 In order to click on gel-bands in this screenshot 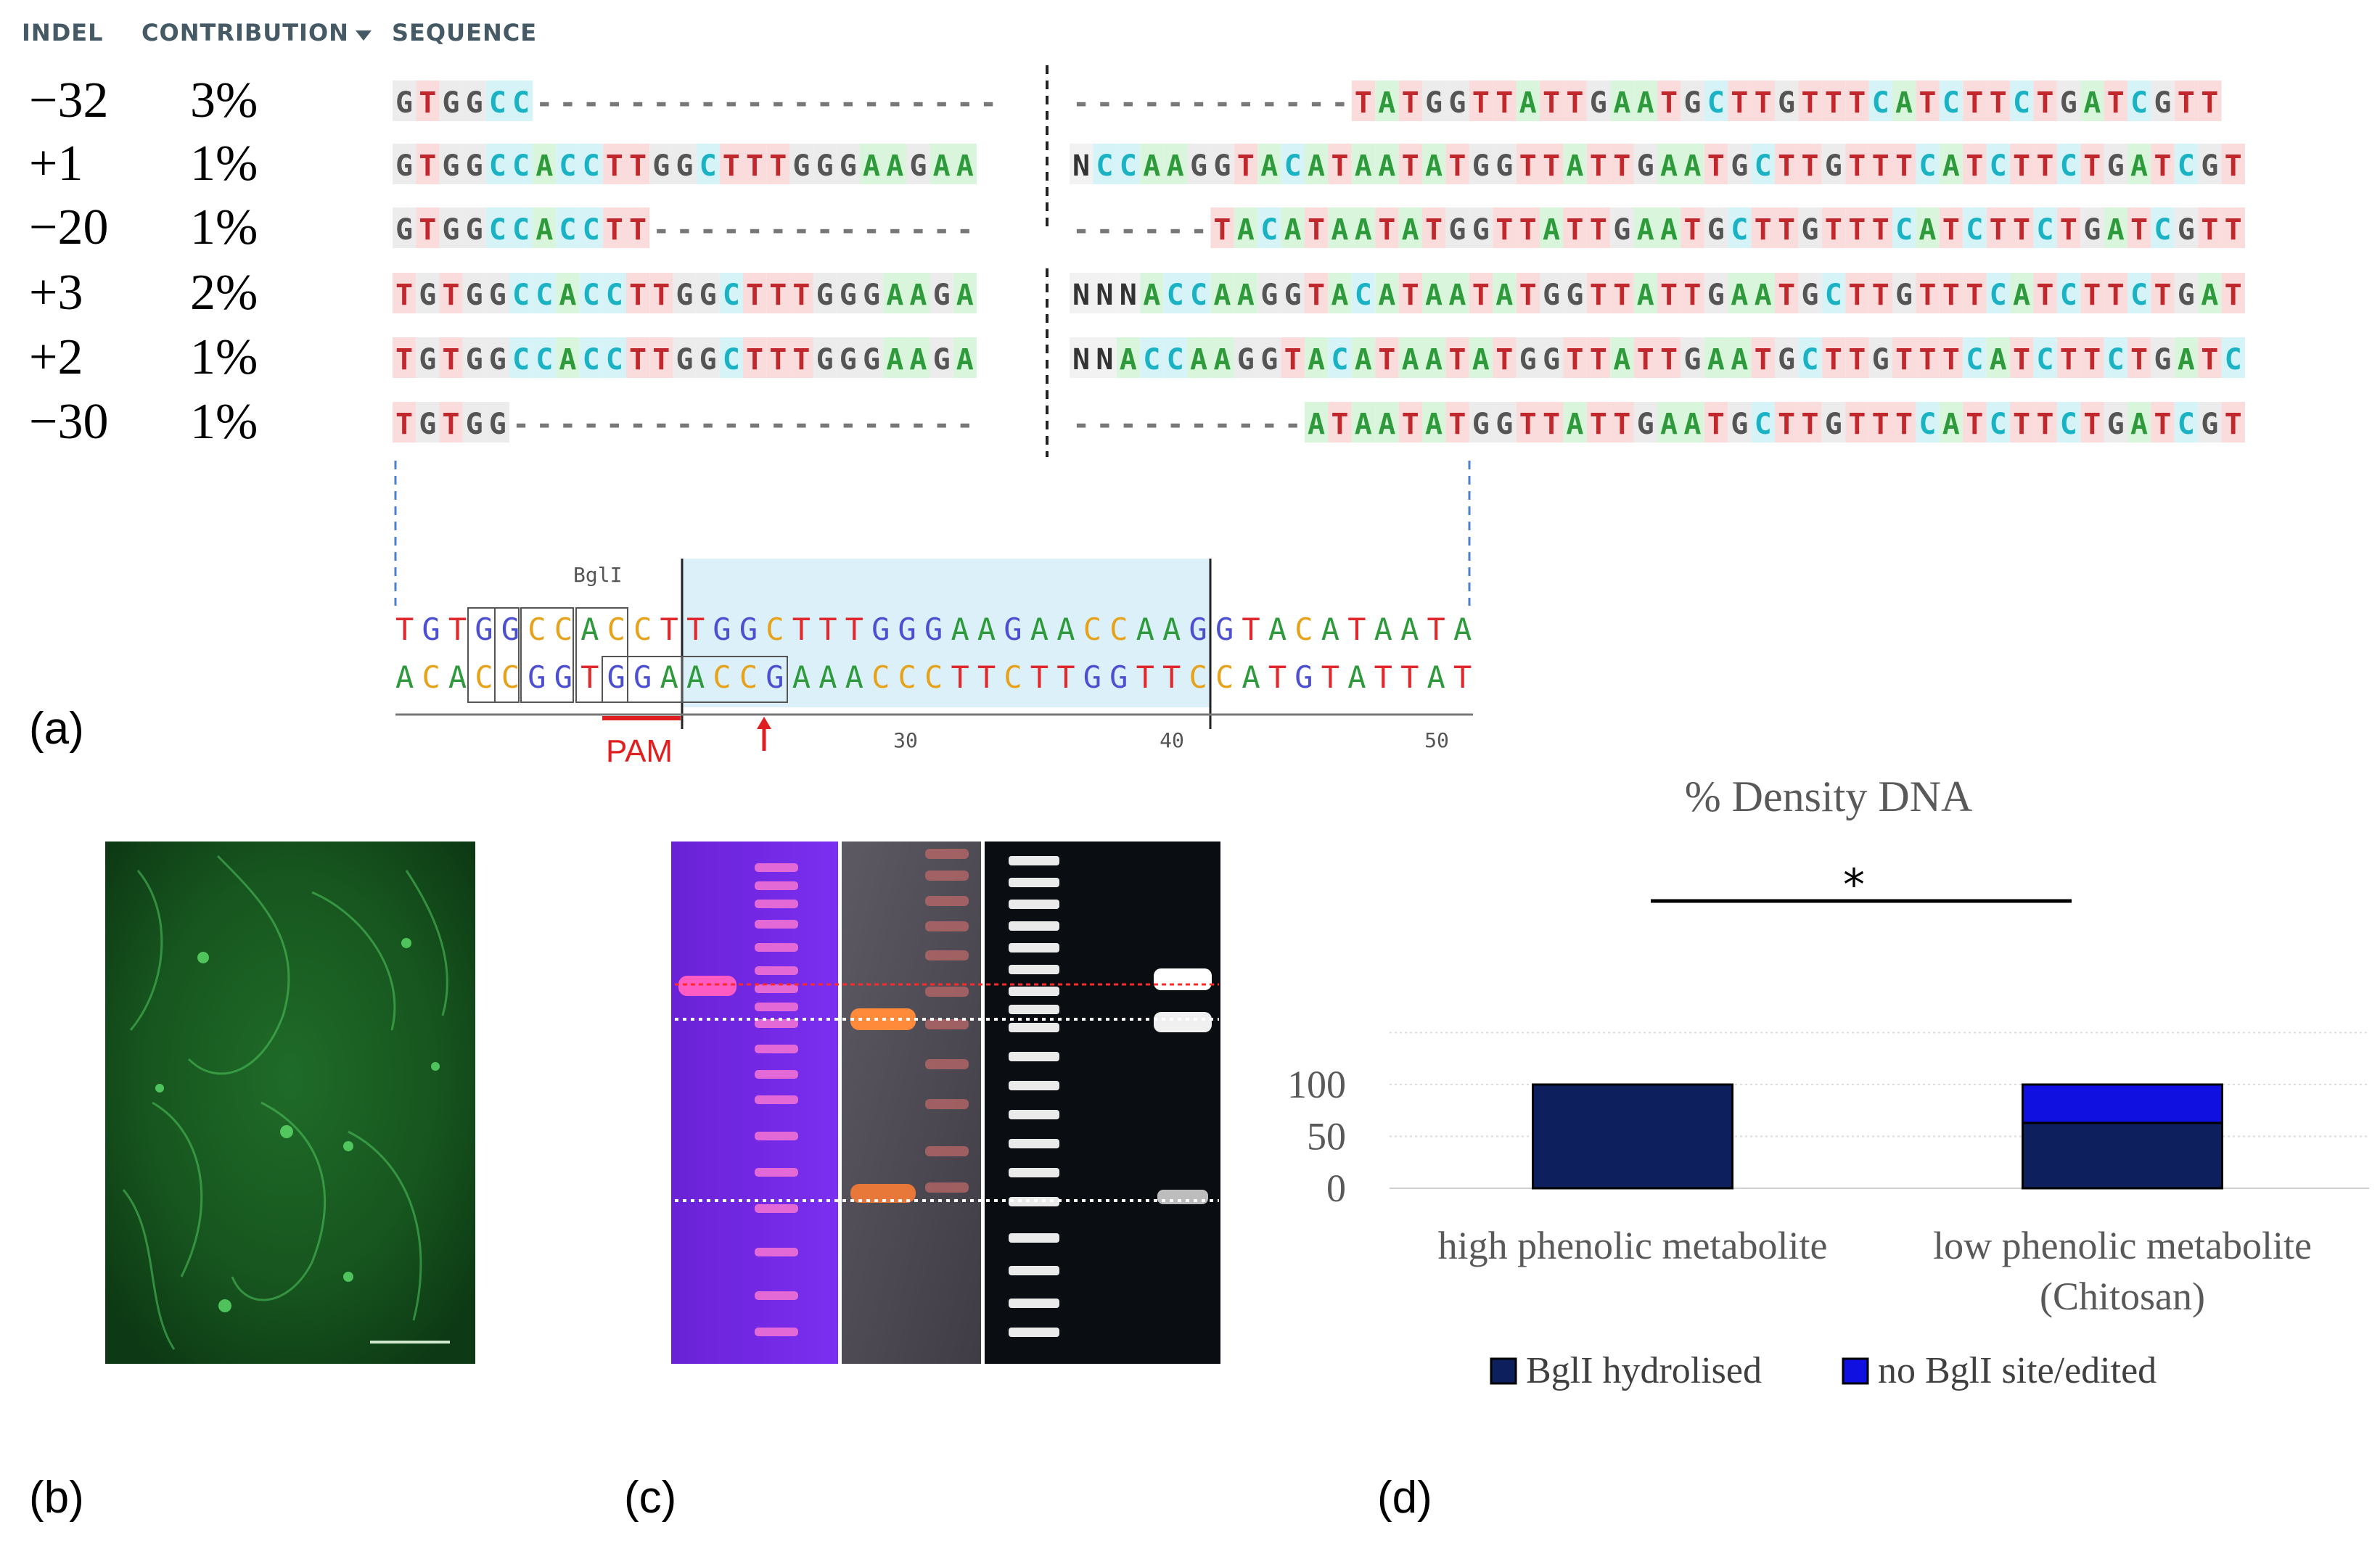, I will do `click(945, 1093)`.